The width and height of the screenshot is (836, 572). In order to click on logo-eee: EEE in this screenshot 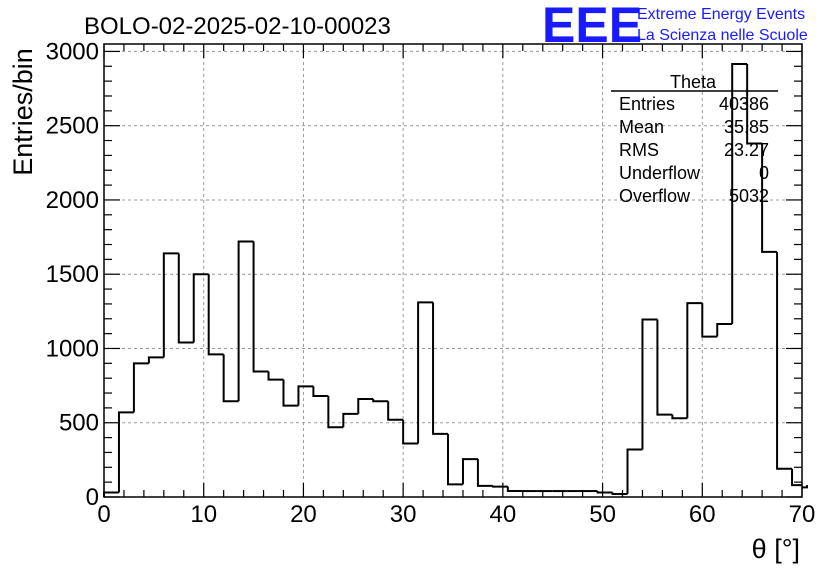, I will do `click(592, 26)`.